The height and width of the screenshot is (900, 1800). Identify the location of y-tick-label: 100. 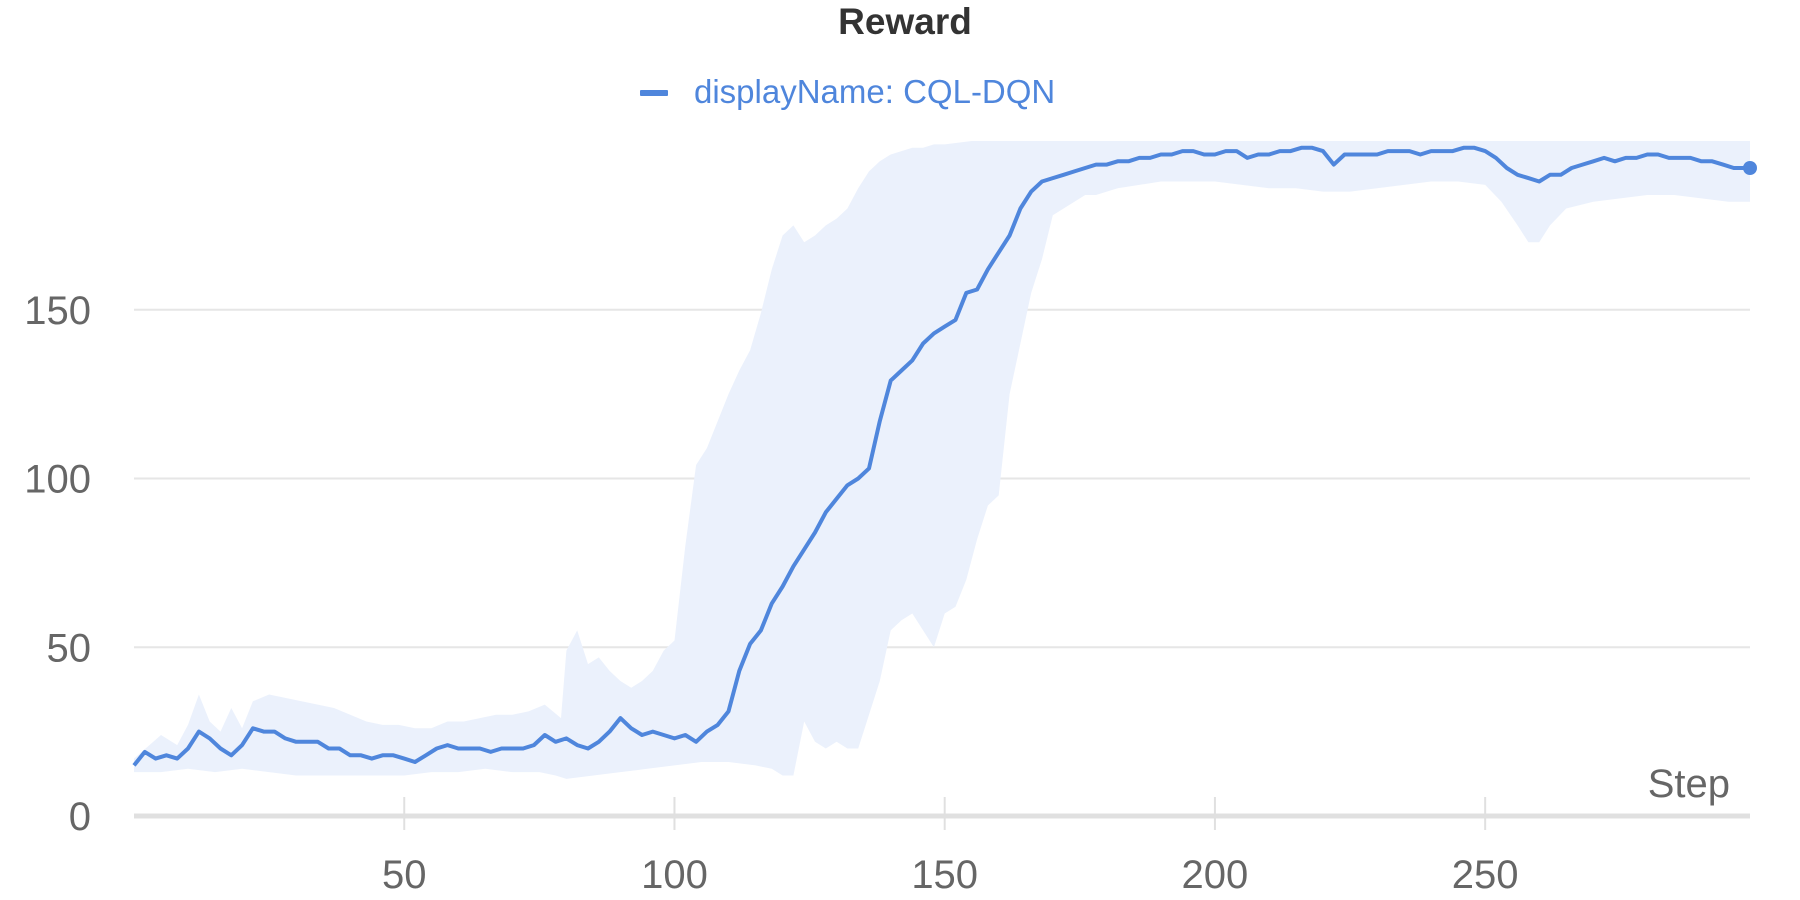
(57, 480).